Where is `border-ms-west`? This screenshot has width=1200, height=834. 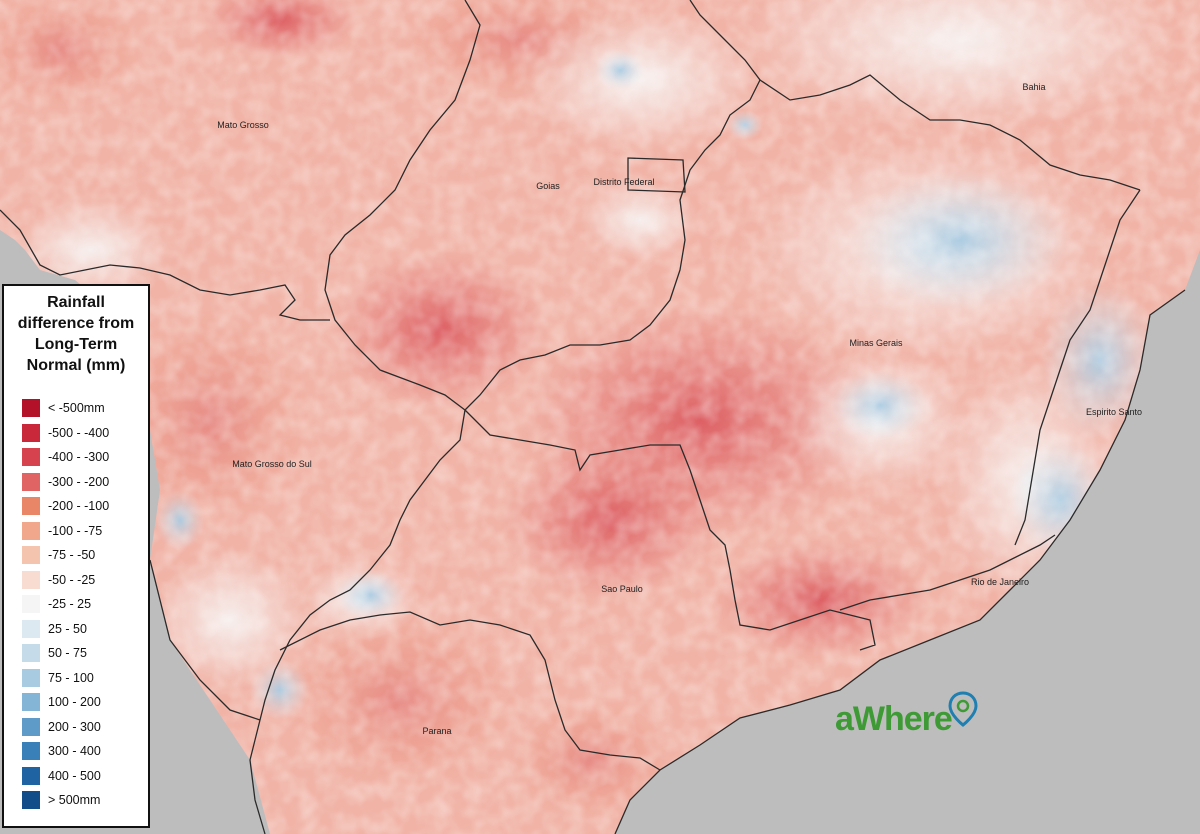 border-ms-west is located at coordinates (205, 640).